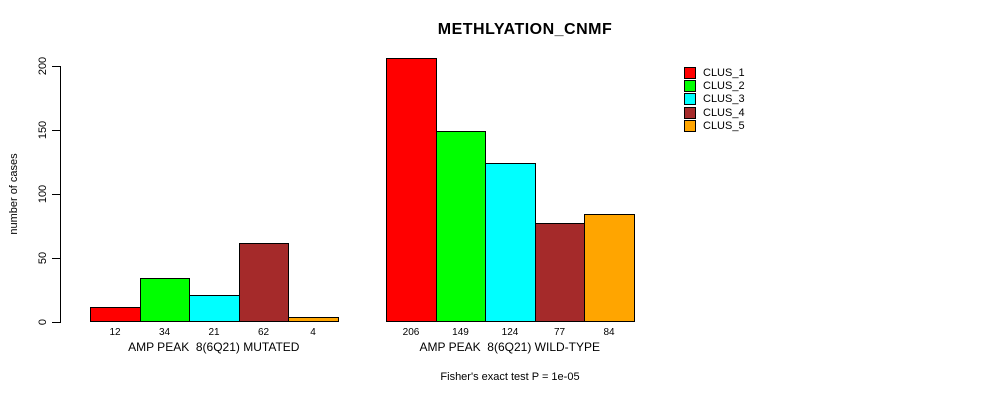  What do you see at coordinates (43, 322) in the screenshot?
I see `y-tick-label: 0` at bounding box center [43, 322].